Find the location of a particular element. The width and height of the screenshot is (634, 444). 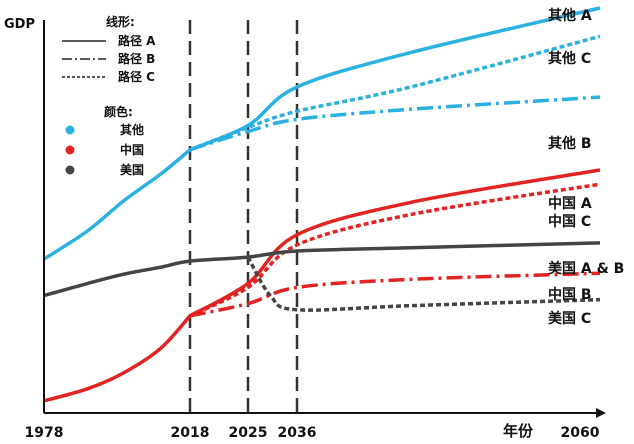

legend-style-label-2: 路径 C is located at coordinates (136, 76).